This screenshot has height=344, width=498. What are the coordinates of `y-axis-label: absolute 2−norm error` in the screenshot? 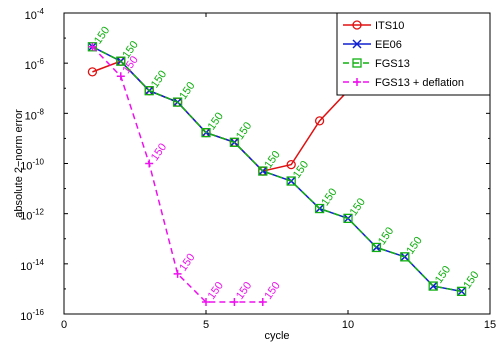 It's located at (19, 163).